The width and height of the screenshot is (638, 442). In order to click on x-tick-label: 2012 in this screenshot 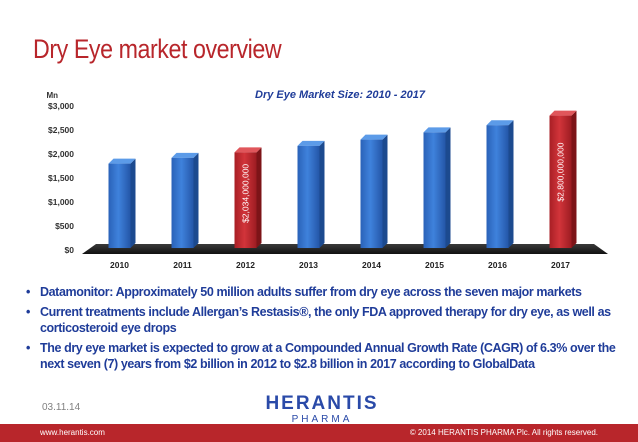, I will do `click(245, 265)`.